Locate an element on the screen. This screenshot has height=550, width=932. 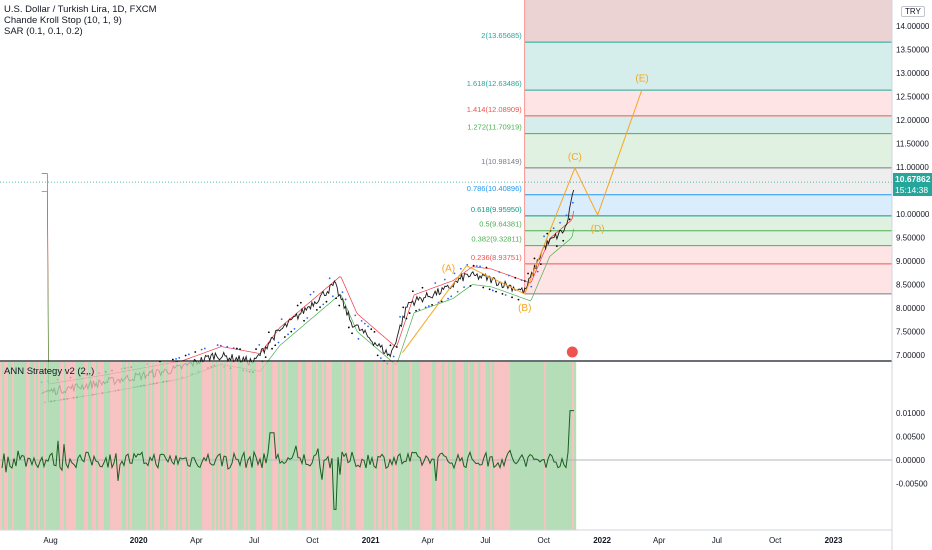
chande-kroll-legend: Chande Kroll Stop (10, 1, 9) is located at coordinates (63, 20).